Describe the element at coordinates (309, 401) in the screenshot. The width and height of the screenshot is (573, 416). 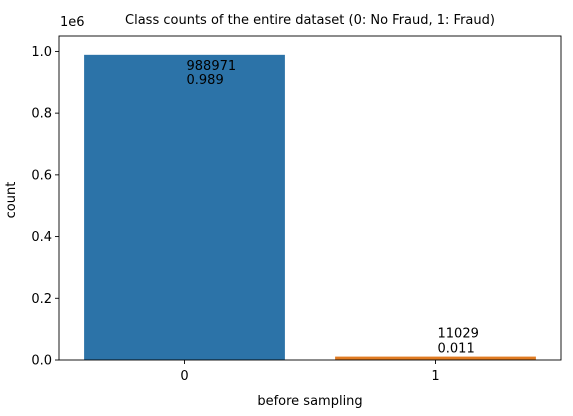
I see `x-axis-label: before sampling` at that location.